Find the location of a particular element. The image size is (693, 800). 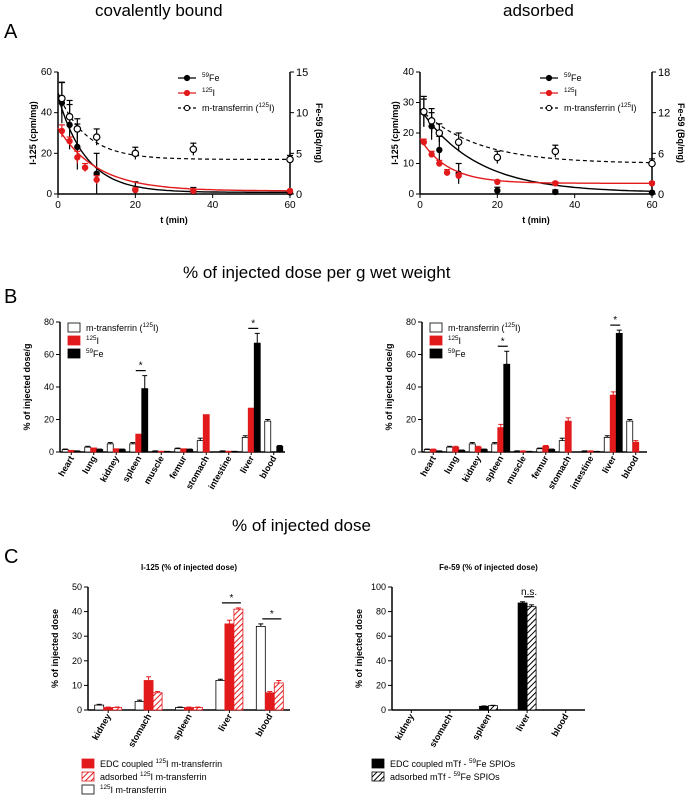

heading-adsorbed: adsorbed is located at coordinates (538, 10).